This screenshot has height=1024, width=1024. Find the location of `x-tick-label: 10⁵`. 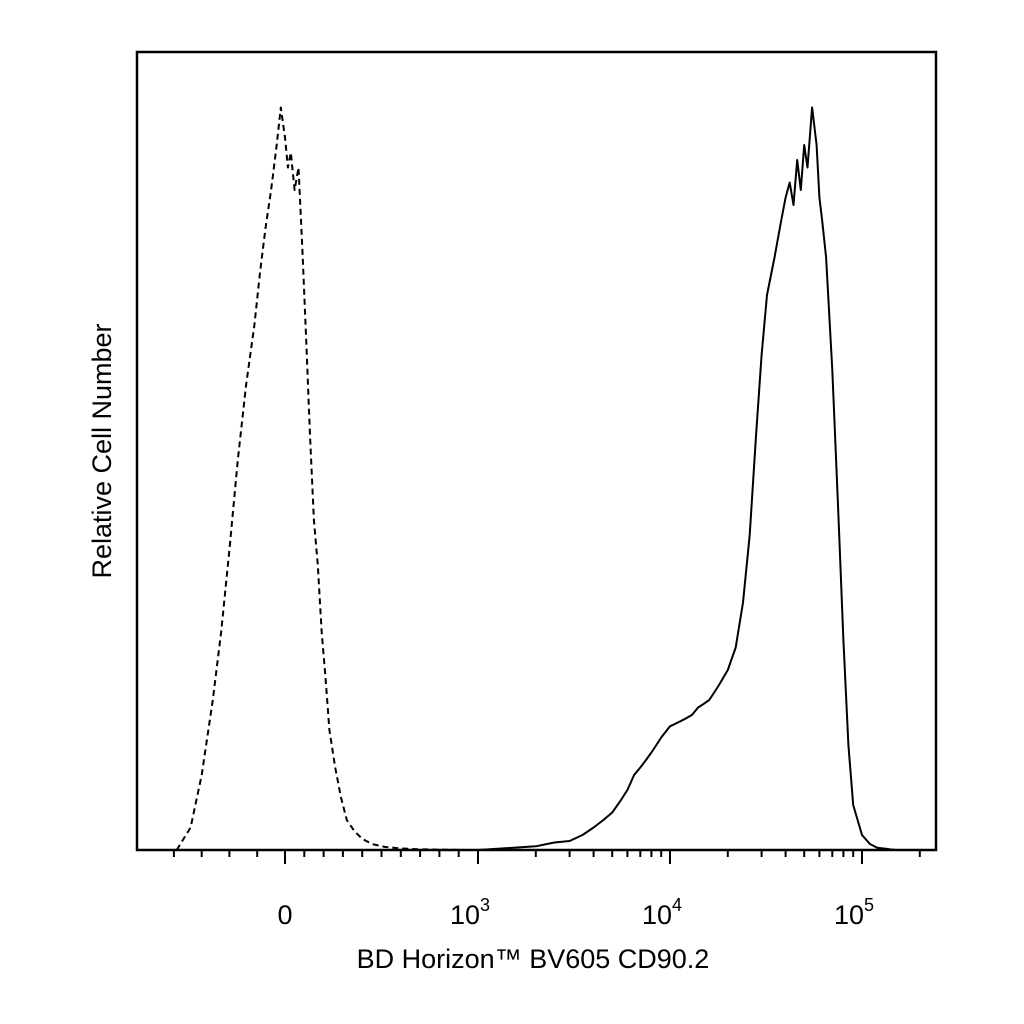

x-tick-label: 10⁵ is located at coordinates (854, 912).